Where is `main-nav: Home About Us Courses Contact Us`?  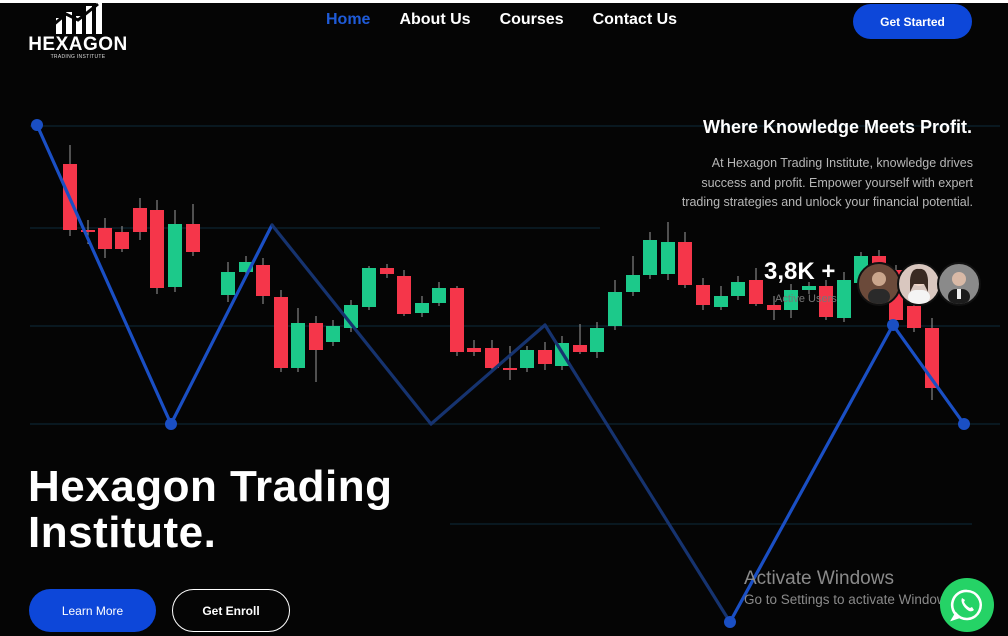 main-nav: Home About Us Courses Contact Us is located at coordinates (501, 20).